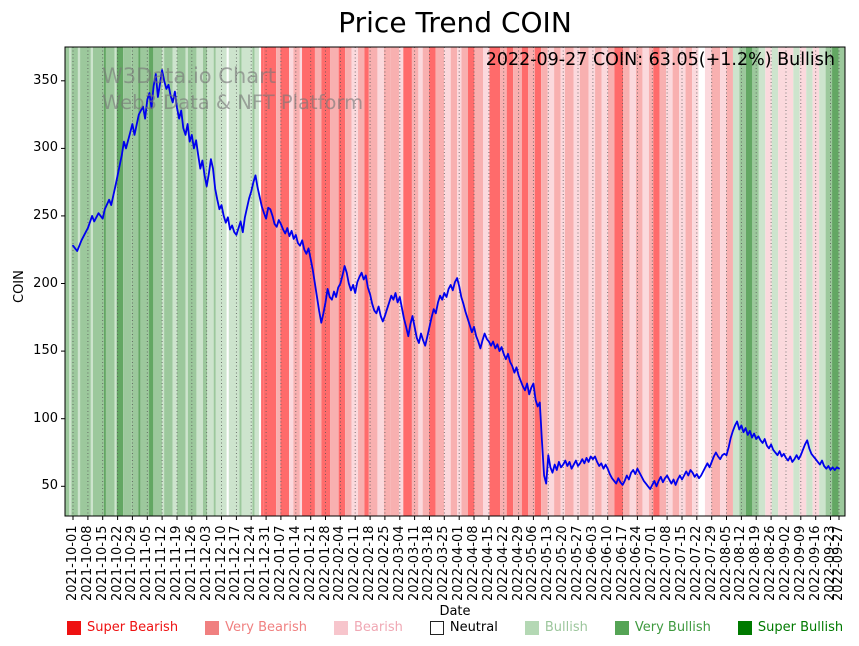  What do you see at coordinates (189, 76) in the screenshot?
I see `watermark-line1: W3Data.io Chart` at bounding box center [189, 76].